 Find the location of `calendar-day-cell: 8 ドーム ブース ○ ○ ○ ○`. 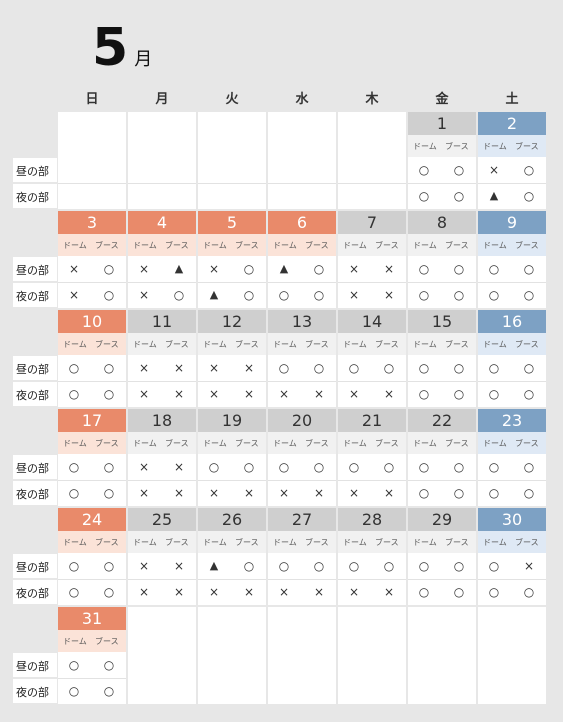

calendar-day-cell: 8 ドーム ブース ○ ○ ○ ○ is located at coordinates (442, 259).